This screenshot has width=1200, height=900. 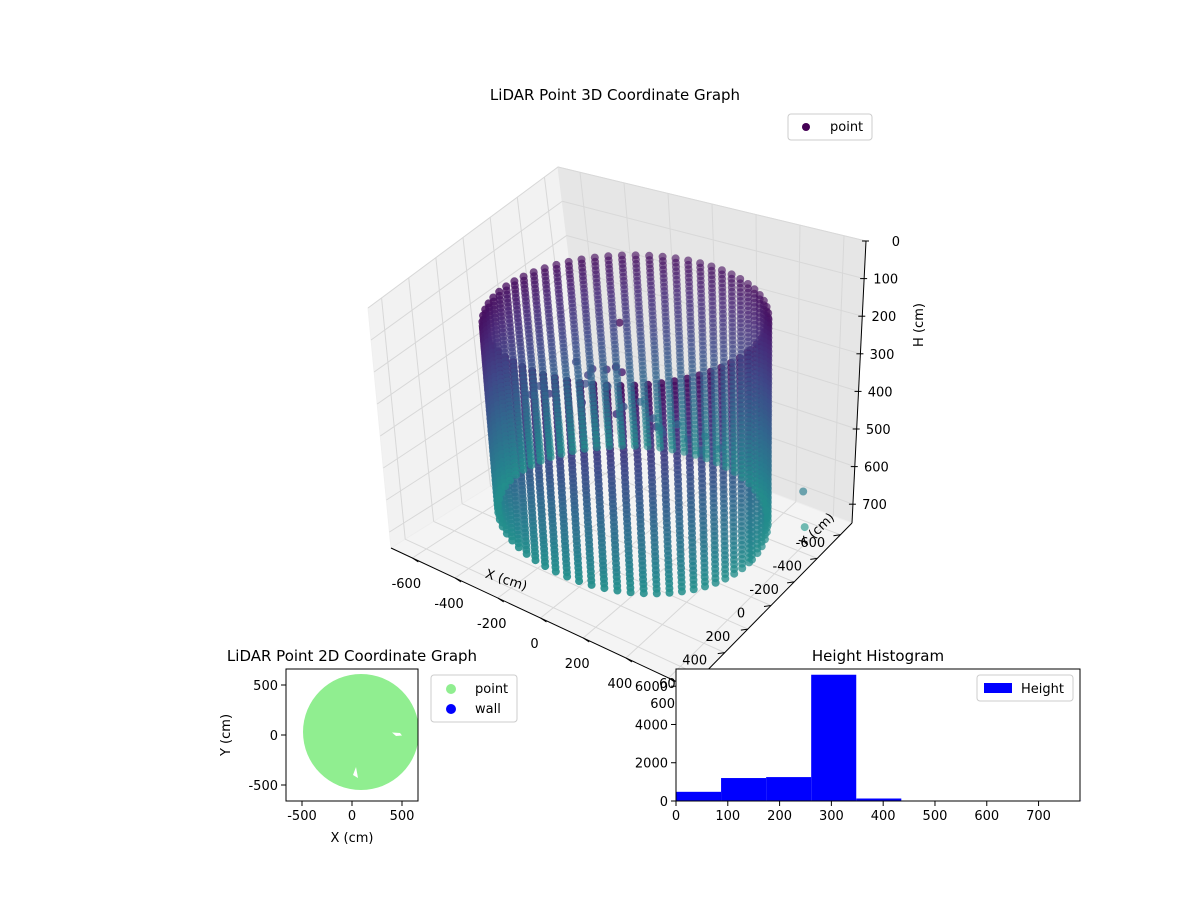 I want to click on z-tick-label: 100, so click(x=885, y=280).